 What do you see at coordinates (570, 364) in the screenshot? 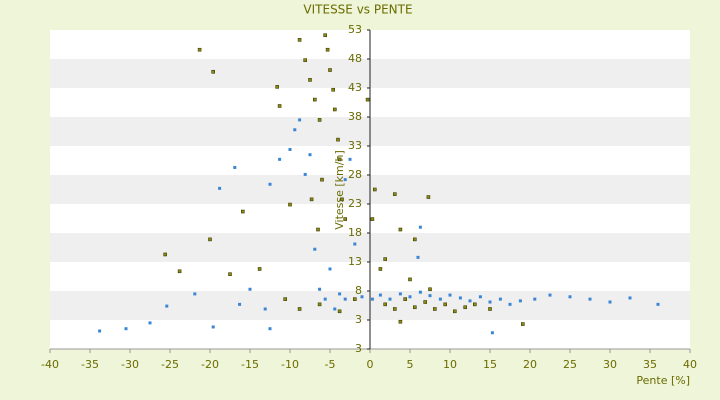
I see `x-tick-label: 25` at bounding box center [570, 364].